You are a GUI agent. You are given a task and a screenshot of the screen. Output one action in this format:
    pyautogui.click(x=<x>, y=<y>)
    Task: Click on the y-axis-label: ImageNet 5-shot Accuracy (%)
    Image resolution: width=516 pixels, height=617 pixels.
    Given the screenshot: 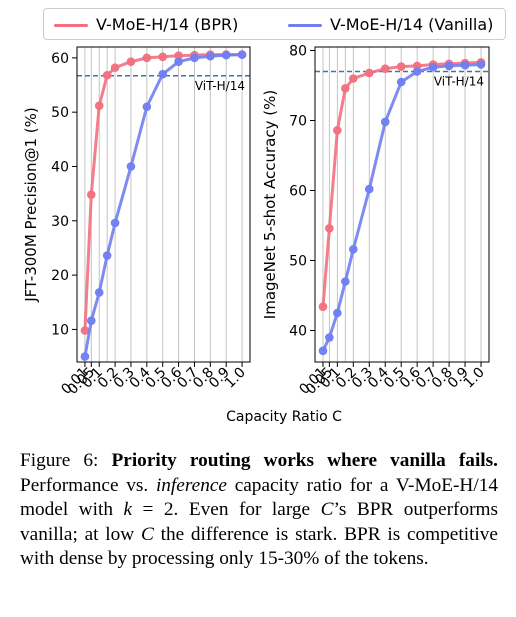 What is the action you would take?
    pyautogui.click(x=270, y=204)
    